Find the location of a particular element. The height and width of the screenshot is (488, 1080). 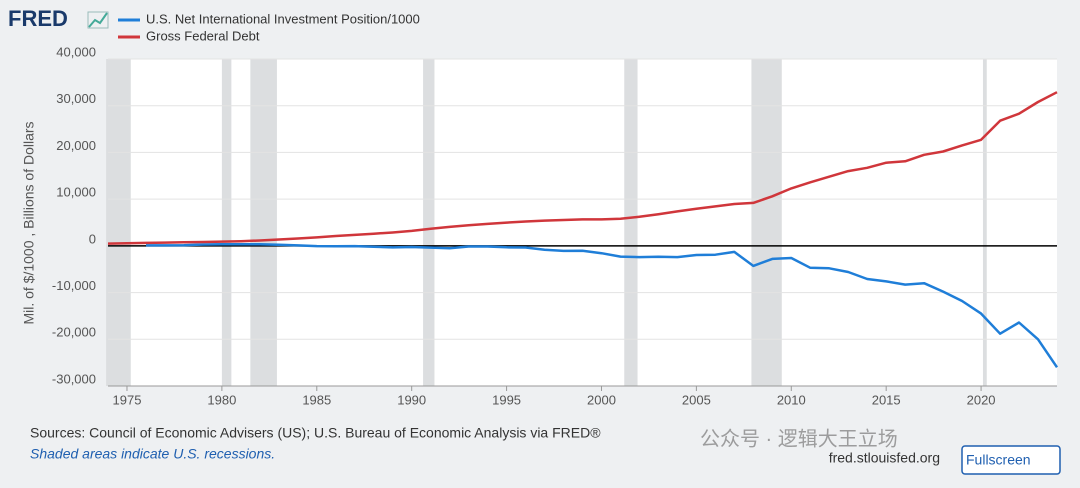

fullscreen-button: Fullscreen is located at coordinates (1011, 460).